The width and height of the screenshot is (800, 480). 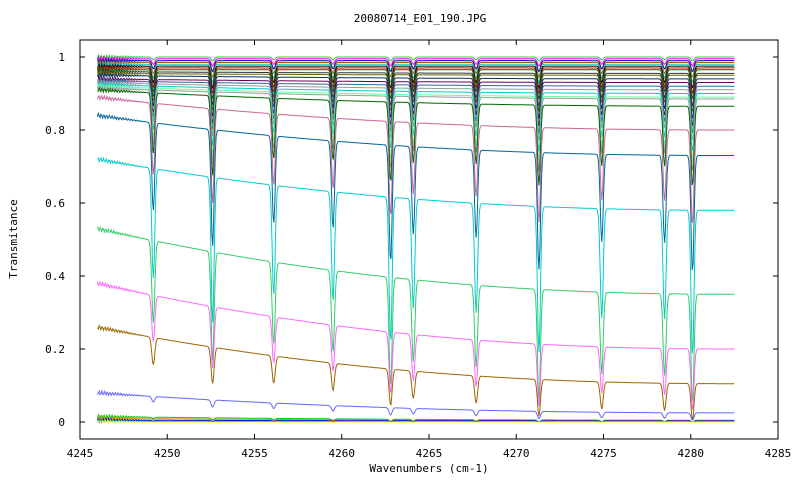 What do you see at coordinates (342, 453) in the screenshot?
I see `x-tick-label: 4260` at bounding box center [342, 453].